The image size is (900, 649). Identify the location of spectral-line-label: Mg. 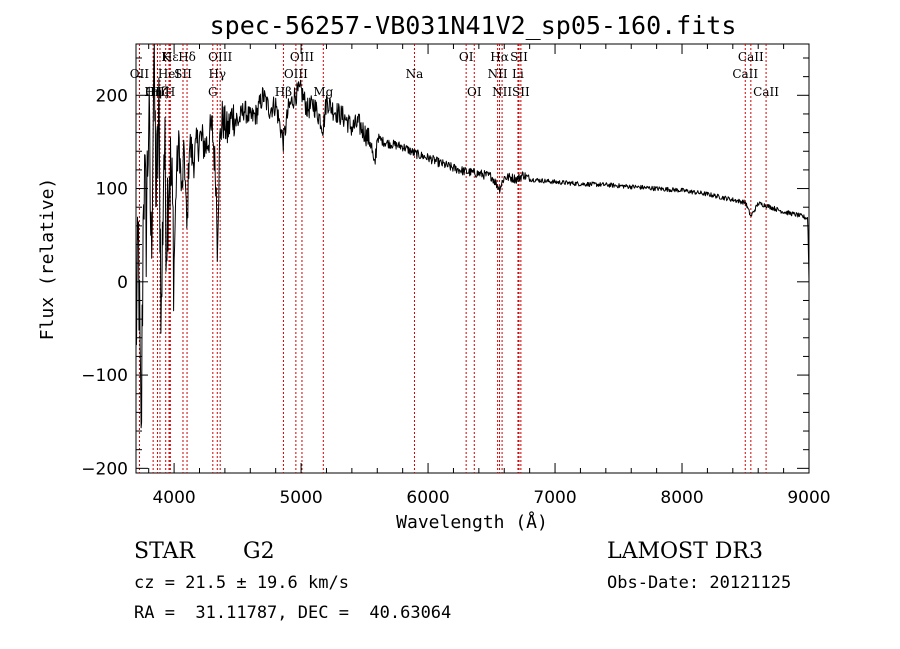
(323, 92).